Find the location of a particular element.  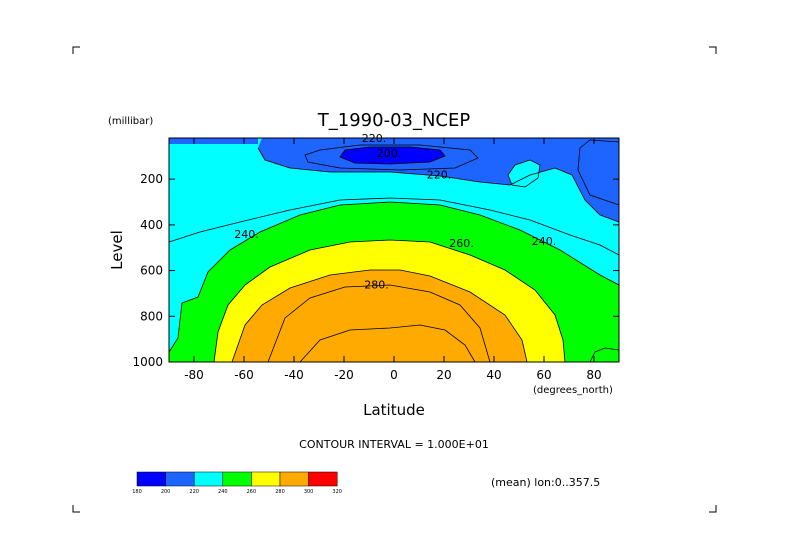

contour-label: 260. is located at coordinates (461, 243).